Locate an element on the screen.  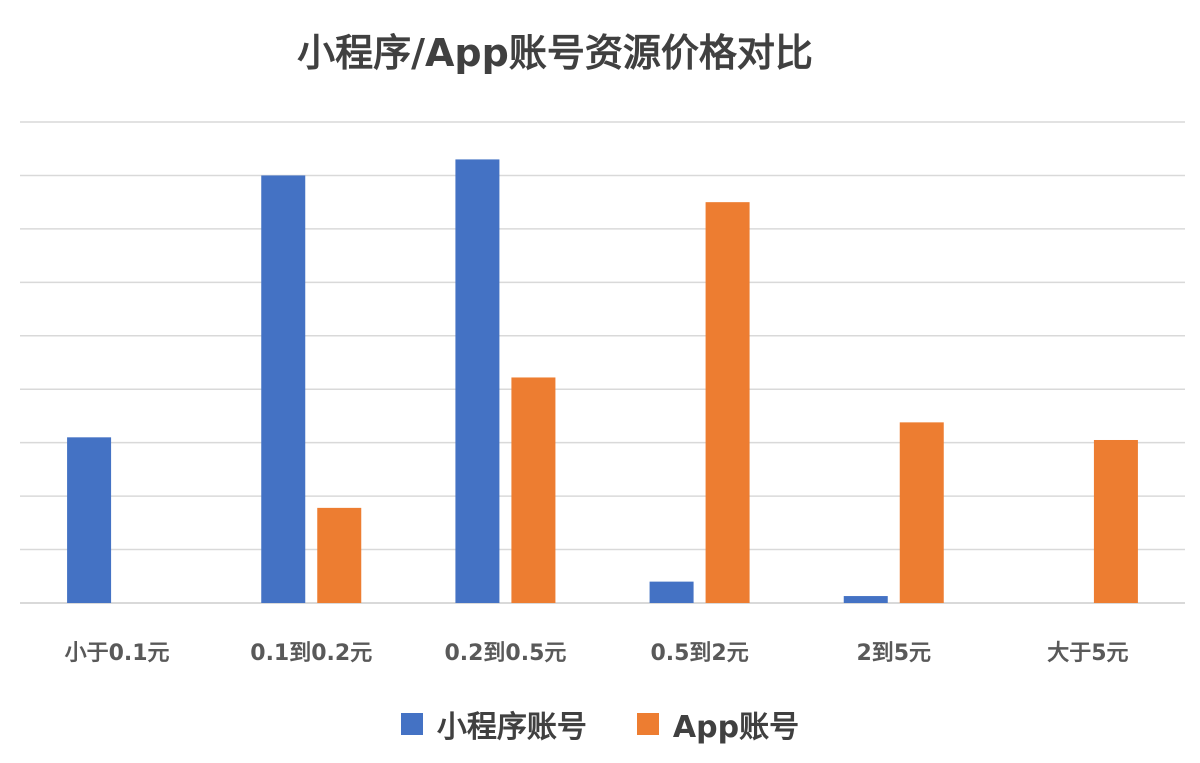
legend-label-app: App账号 is located at coordinates (736, 727).